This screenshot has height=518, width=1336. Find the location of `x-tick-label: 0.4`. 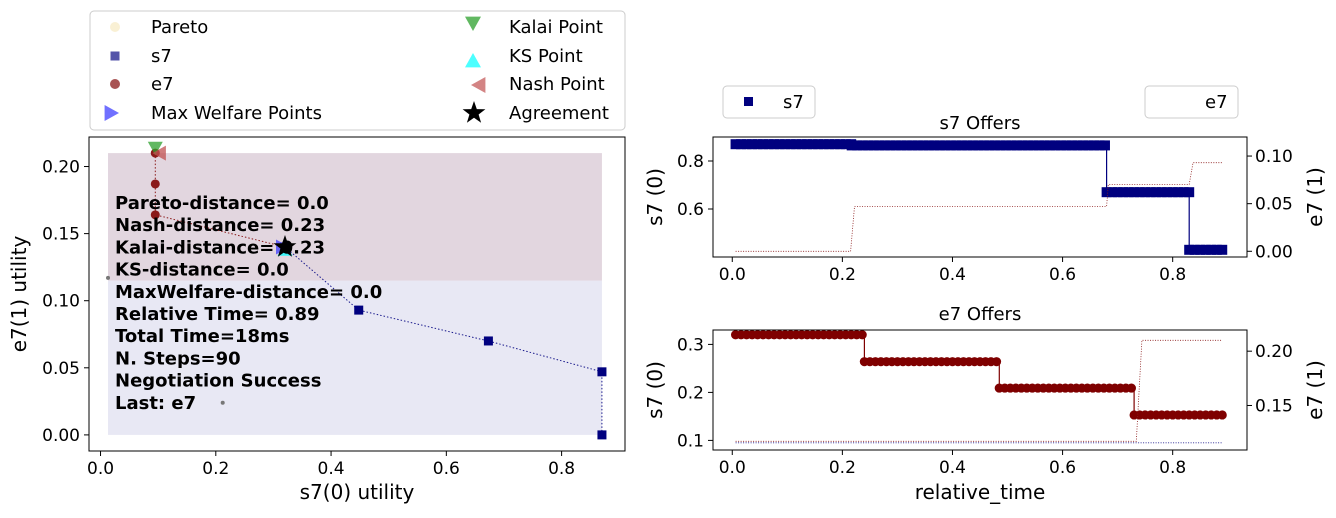

x-tick-label: 0.4 is located at coordinates (331, 469).